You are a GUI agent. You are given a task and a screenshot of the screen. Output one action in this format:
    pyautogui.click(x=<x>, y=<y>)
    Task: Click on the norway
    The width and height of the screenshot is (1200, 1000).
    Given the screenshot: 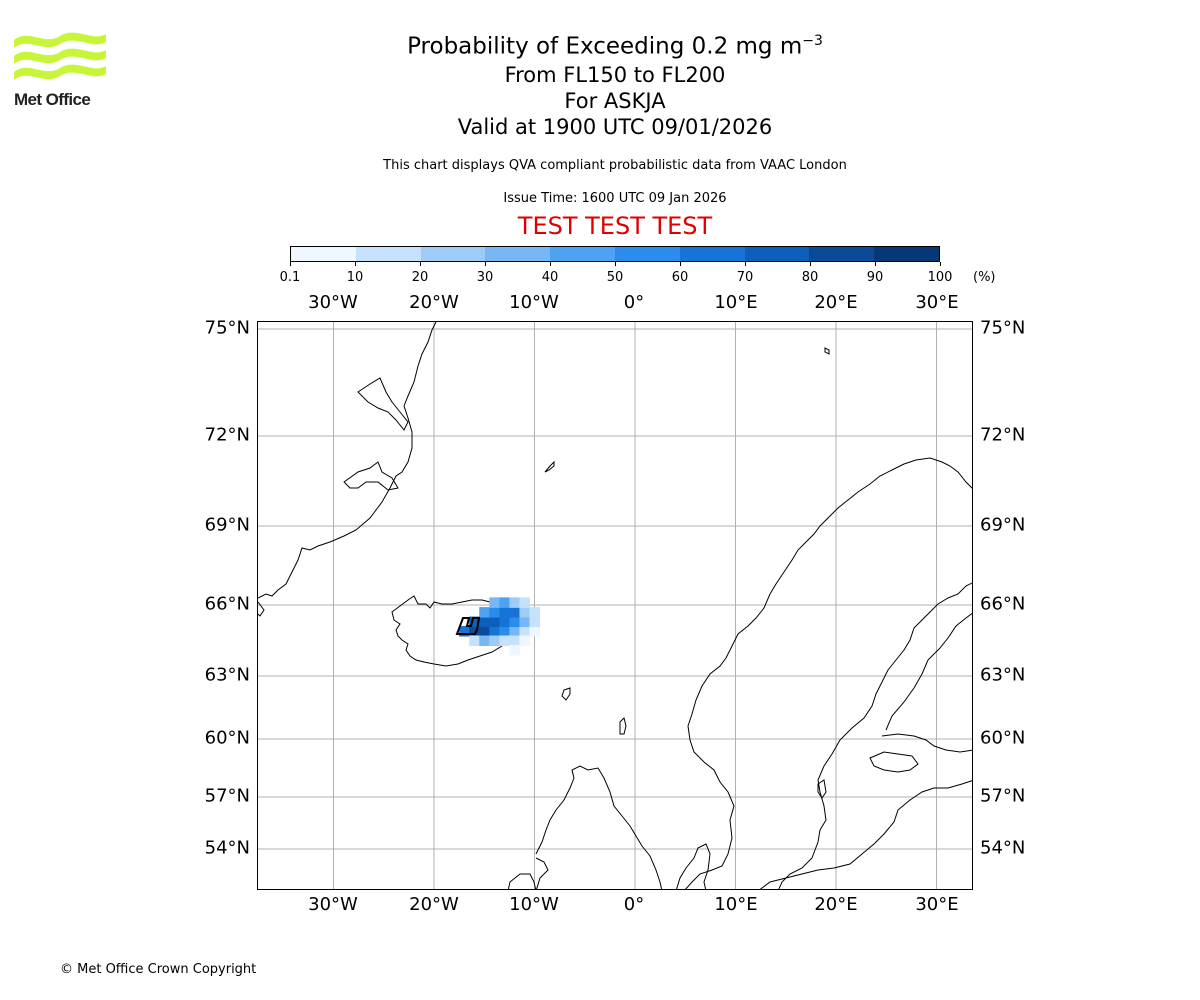 What is the action you would take?
    pyautogui.click(x=828, y=673)
    